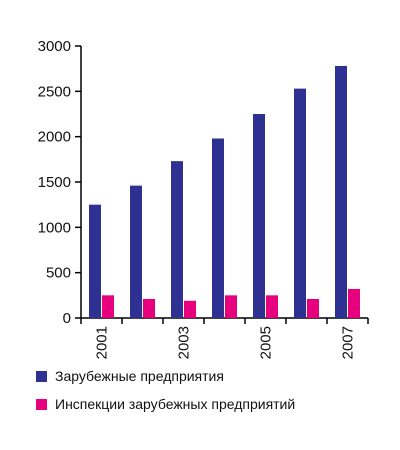  I want to click on bar-foreign-enterprises-2001, so click(95, 261).